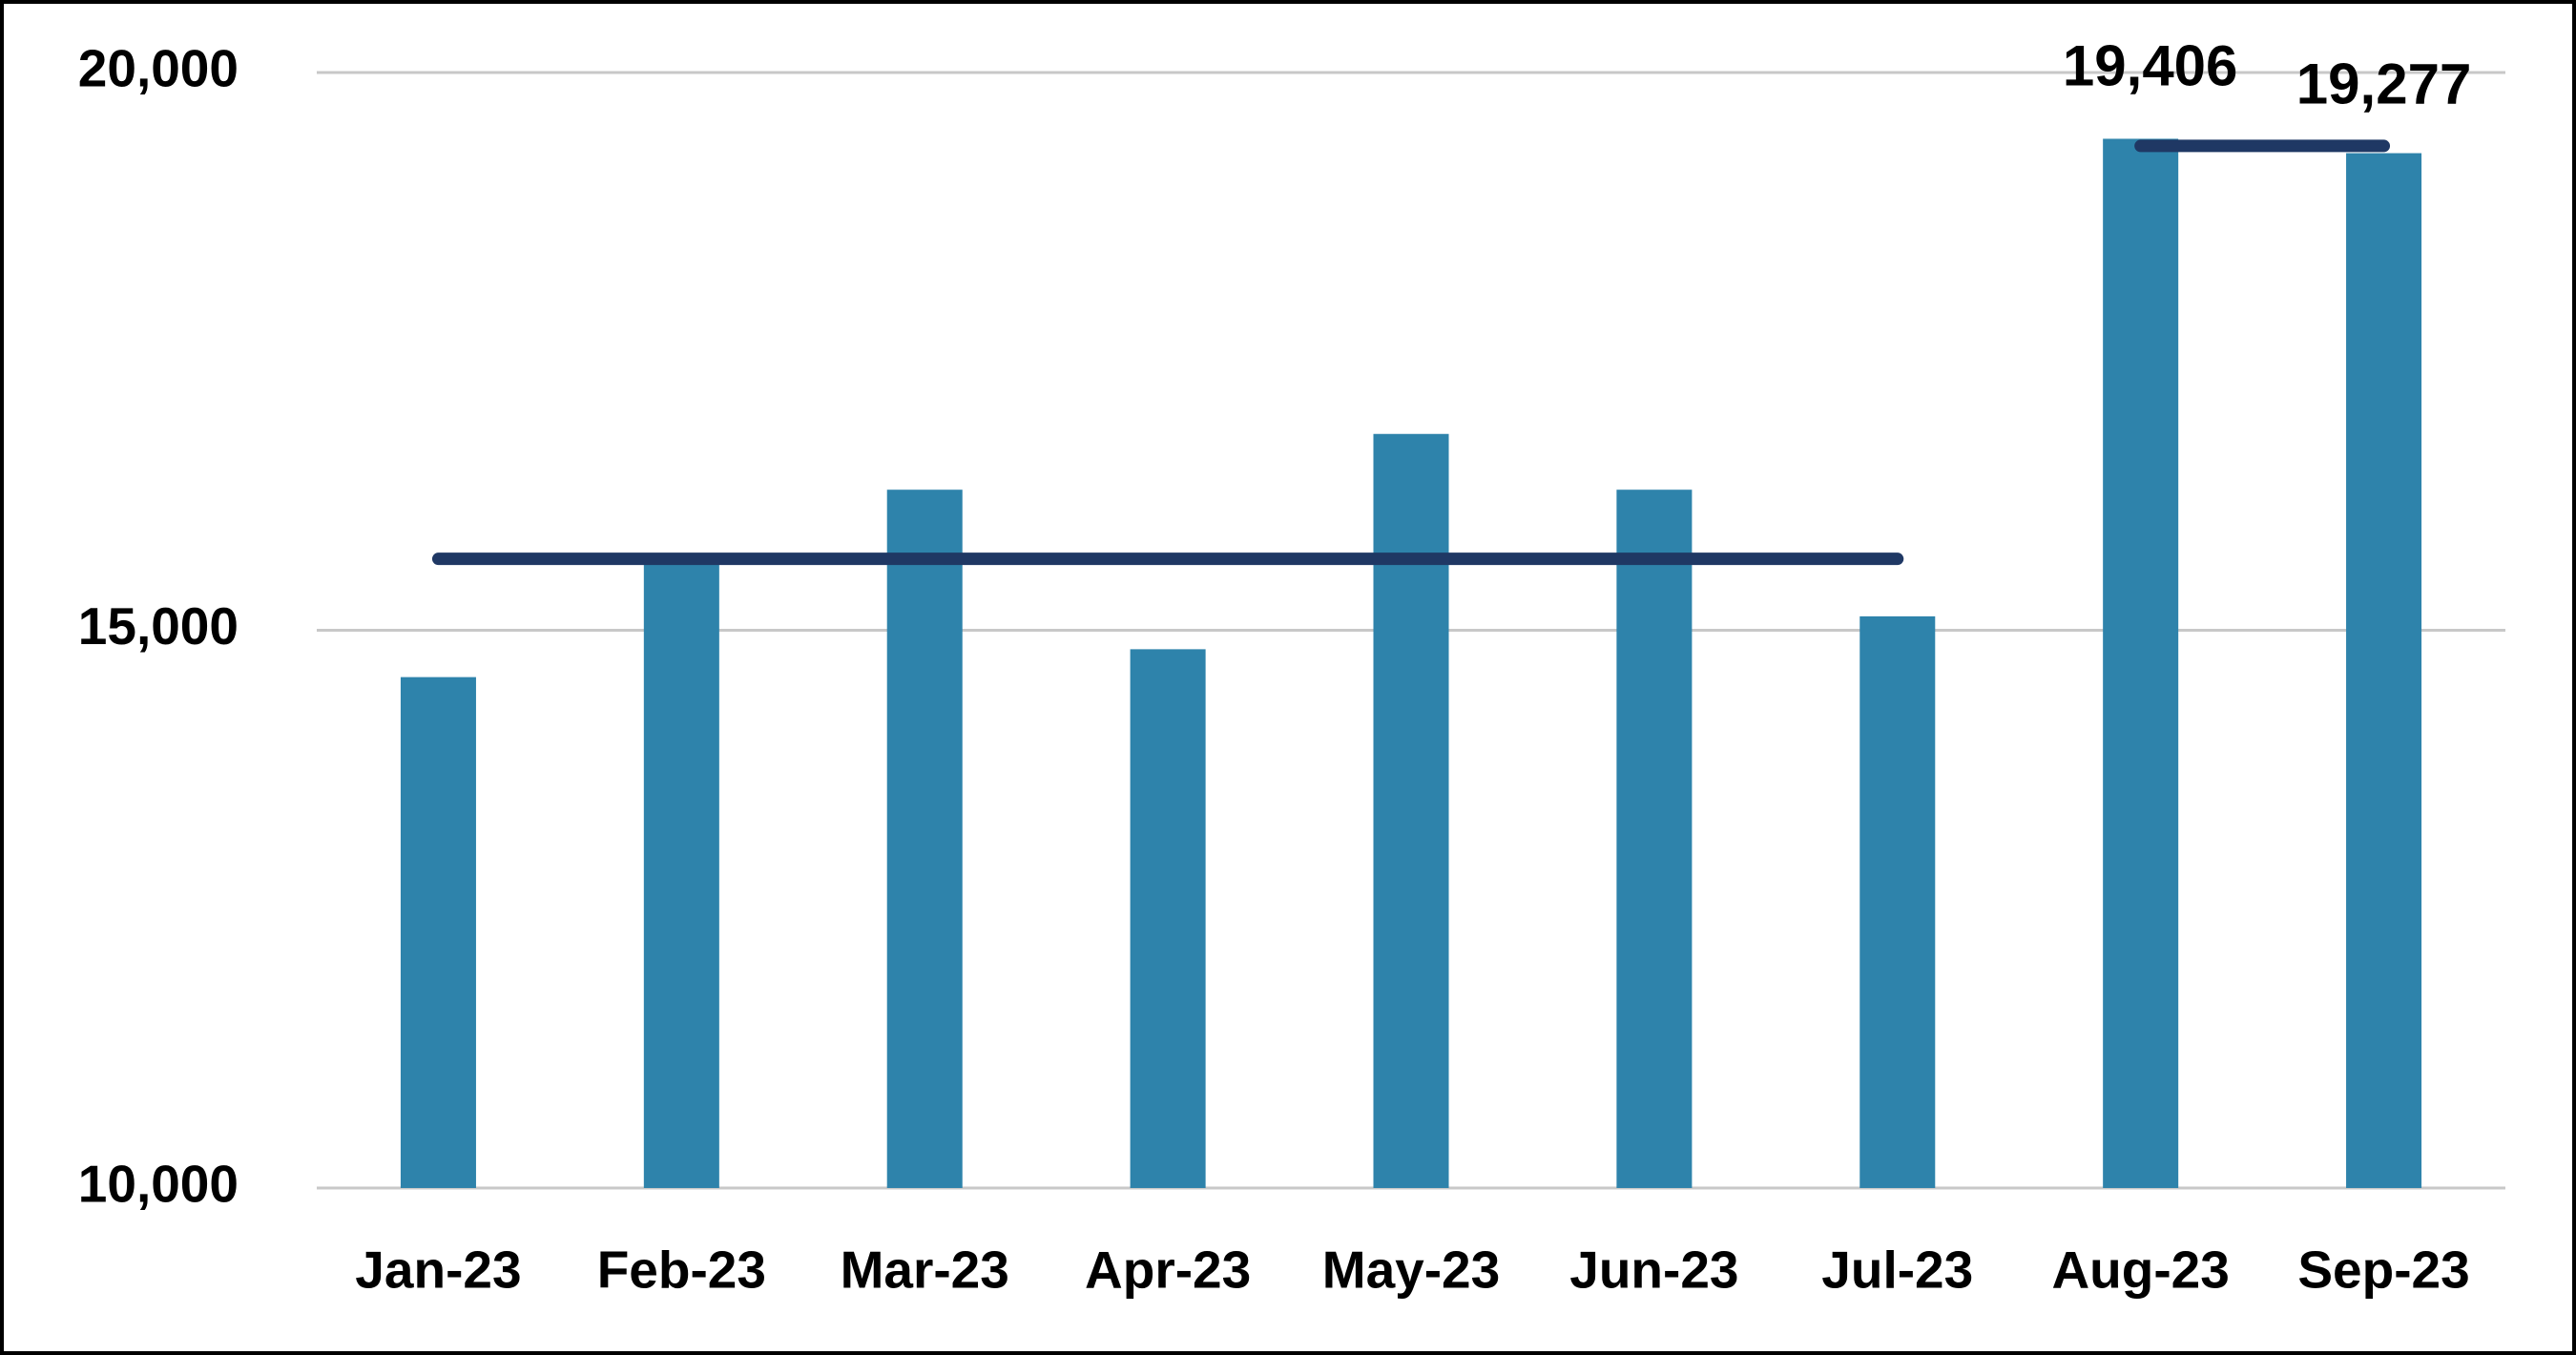 The width and height of the screenshot is (2576, 1355). I want to click on x-tick-label: Sep-23, so click(2383, 1270).